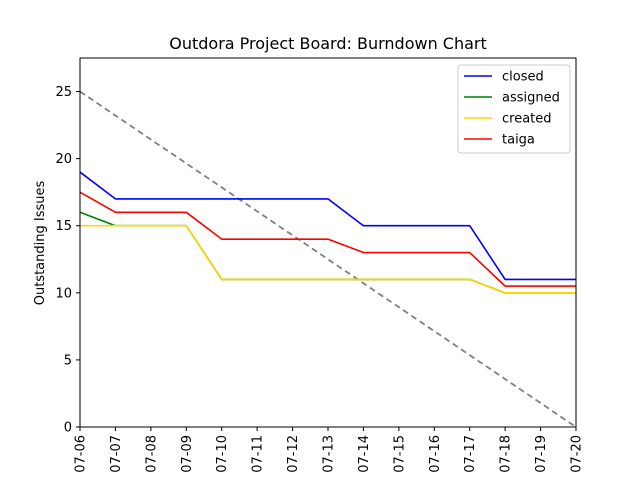 The width and height of the screenshot is (640, 480). I want to click on chart-title: Outdora Project Board: Burndown Chart, so click(328, 43).